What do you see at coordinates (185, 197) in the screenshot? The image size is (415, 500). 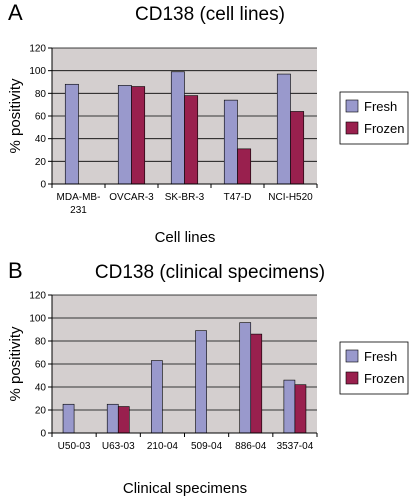 I see `x-tick-label: SK-BR-3` at bounding box center [185, 197].